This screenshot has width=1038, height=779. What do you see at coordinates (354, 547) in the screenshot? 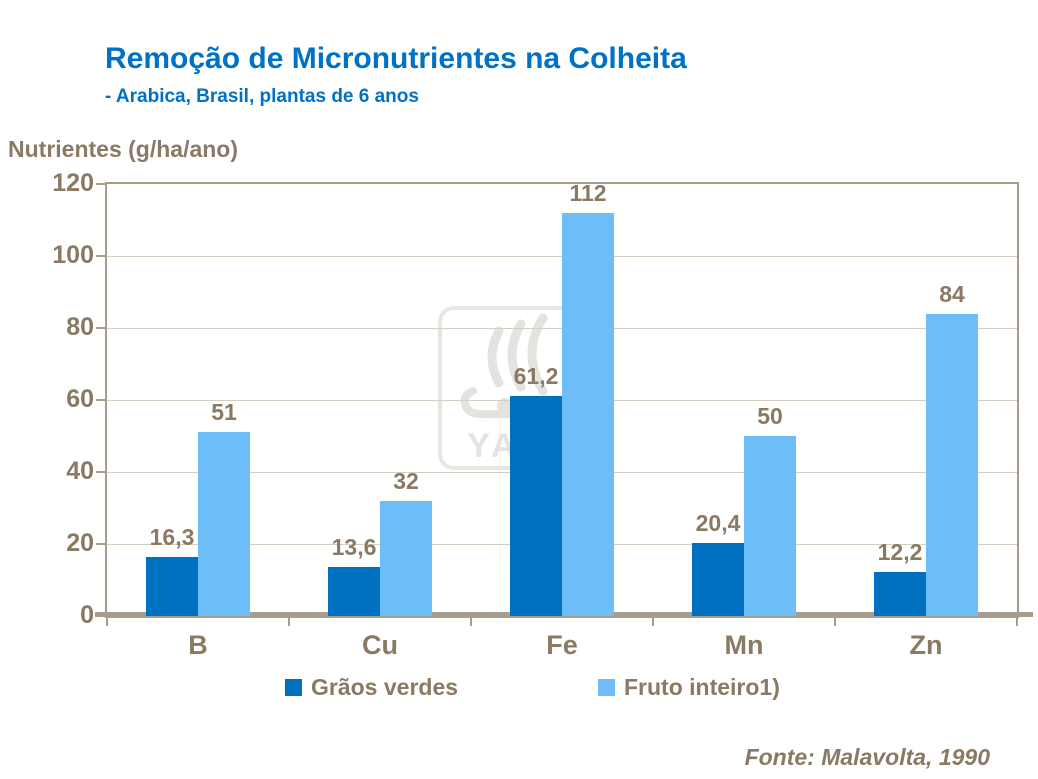
I see `bar-value-gr-os-verdes-cu: 13,6` at bounding box center [354, 547].